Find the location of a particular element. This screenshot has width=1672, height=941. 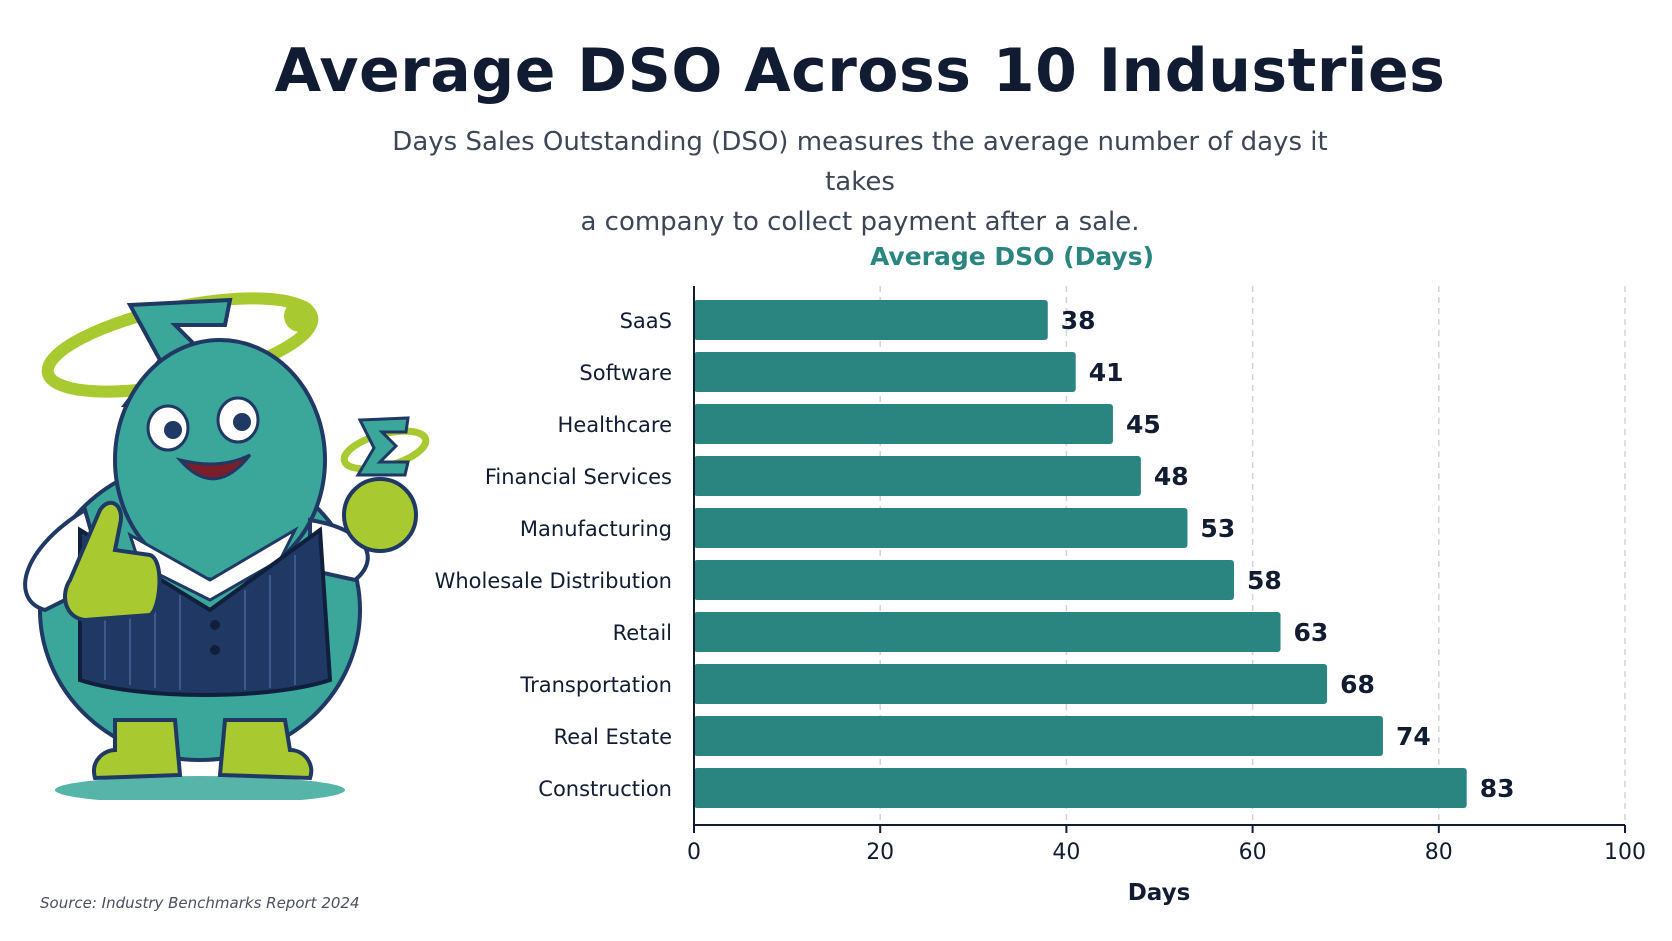

mascot-shadow is located at coordinates (200, 788).